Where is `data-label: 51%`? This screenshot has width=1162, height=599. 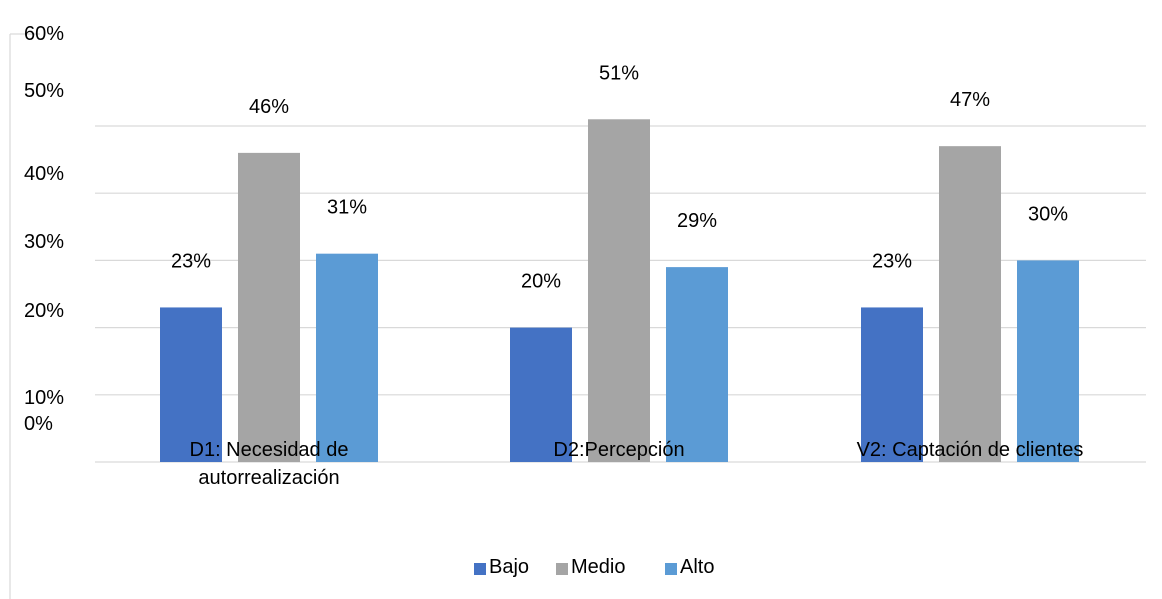 data-label: 51% is located at coordinates (619, 73).